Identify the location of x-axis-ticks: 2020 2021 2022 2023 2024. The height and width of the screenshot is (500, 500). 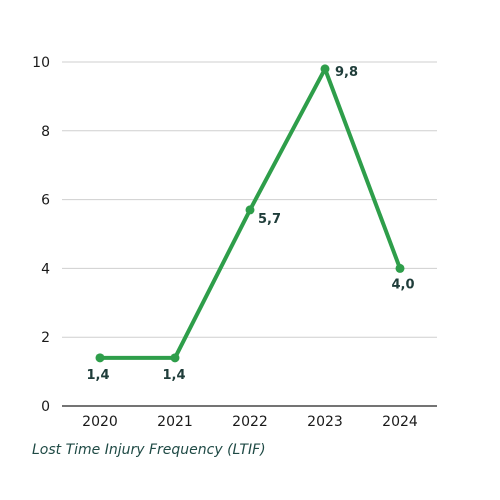
(250, 422).